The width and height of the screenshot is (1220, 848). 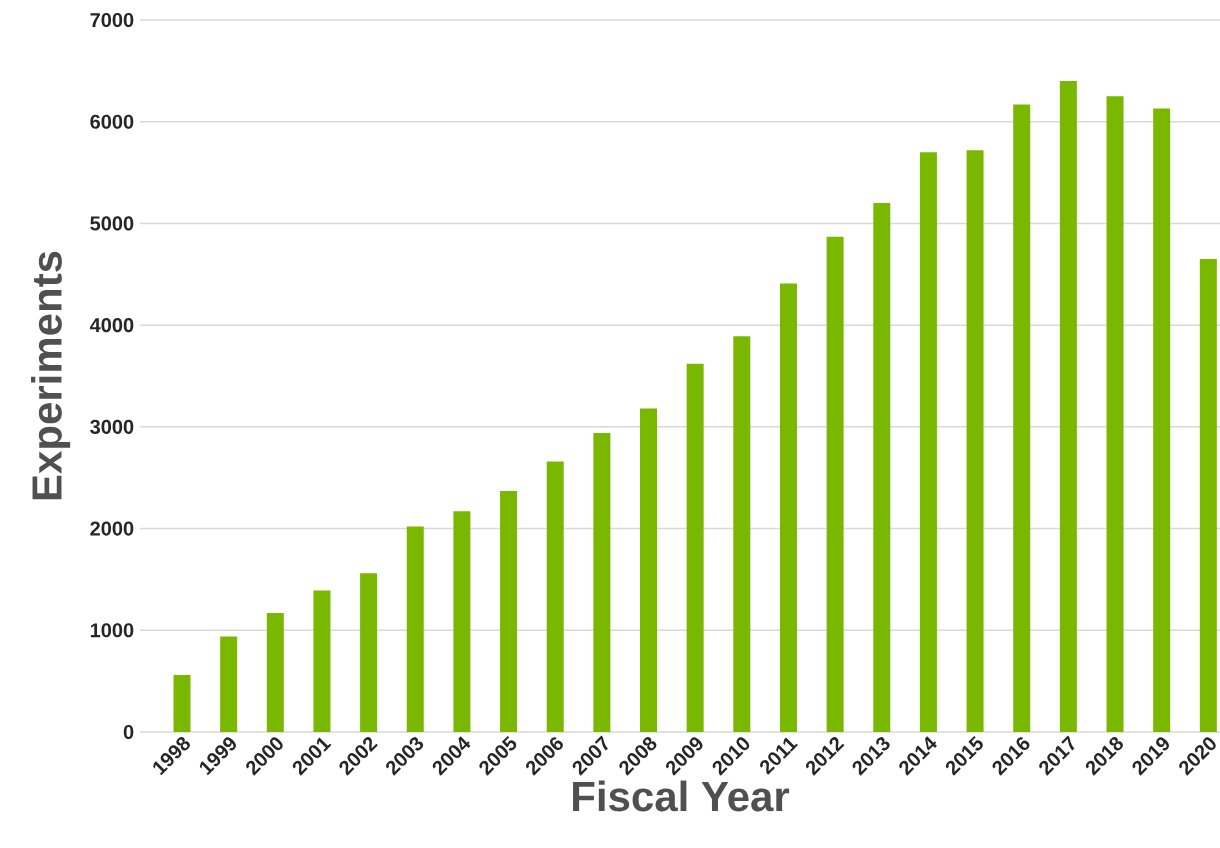 I want to click on y-tick-label: 1000, so click(x=112, y=630).